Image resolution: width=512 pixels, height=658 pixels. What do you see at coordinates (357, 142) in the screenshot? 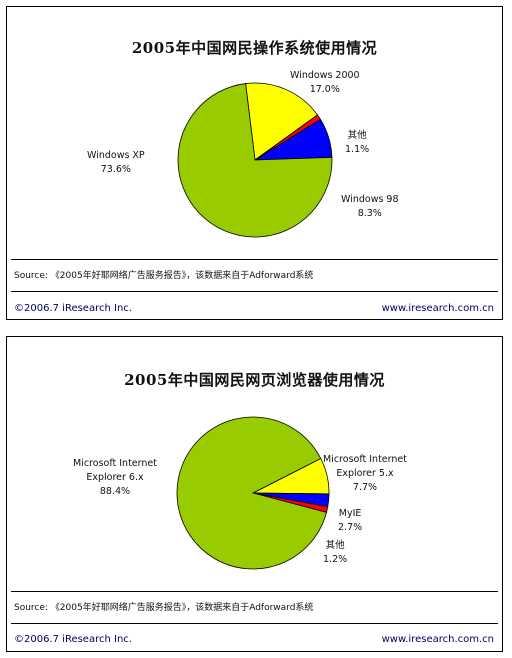
I see `slice-label-other: 其他 1.1%` at bounding box center [357, 142].